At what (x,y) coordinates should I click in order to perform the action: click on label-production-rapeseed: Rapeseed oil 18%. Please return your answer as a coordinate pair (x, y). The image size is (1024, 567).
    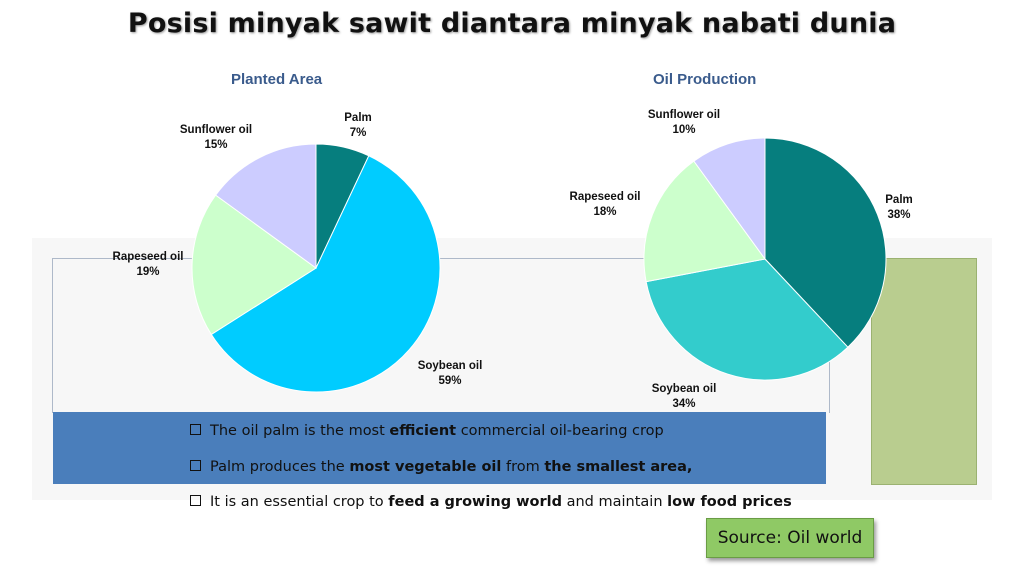
    Looking at the image, I should click on (605, 204).